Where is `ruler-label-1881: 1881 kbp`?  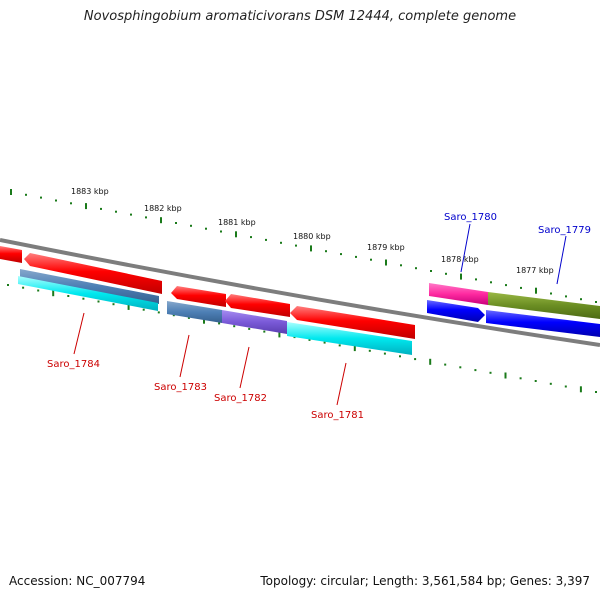
ruler-label-1881: 1881 kbp is located at coordinates (237, 222).